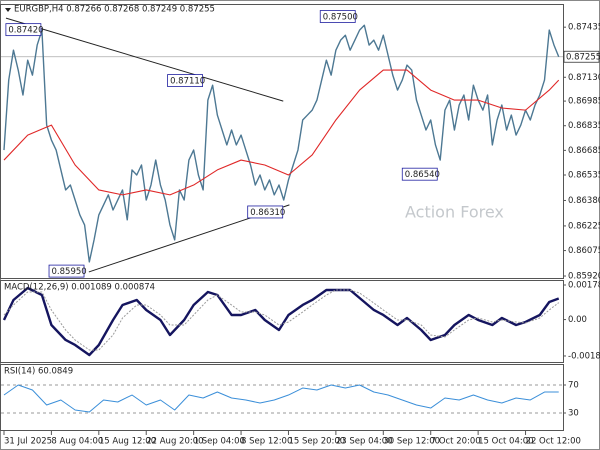 The width and height of the screenshot is (600, 450). What do you see at coordinates (28, 442) in the screenshot?
I see `x-tick-label: 31 Jul 2025` at bounding box center [28, 442].